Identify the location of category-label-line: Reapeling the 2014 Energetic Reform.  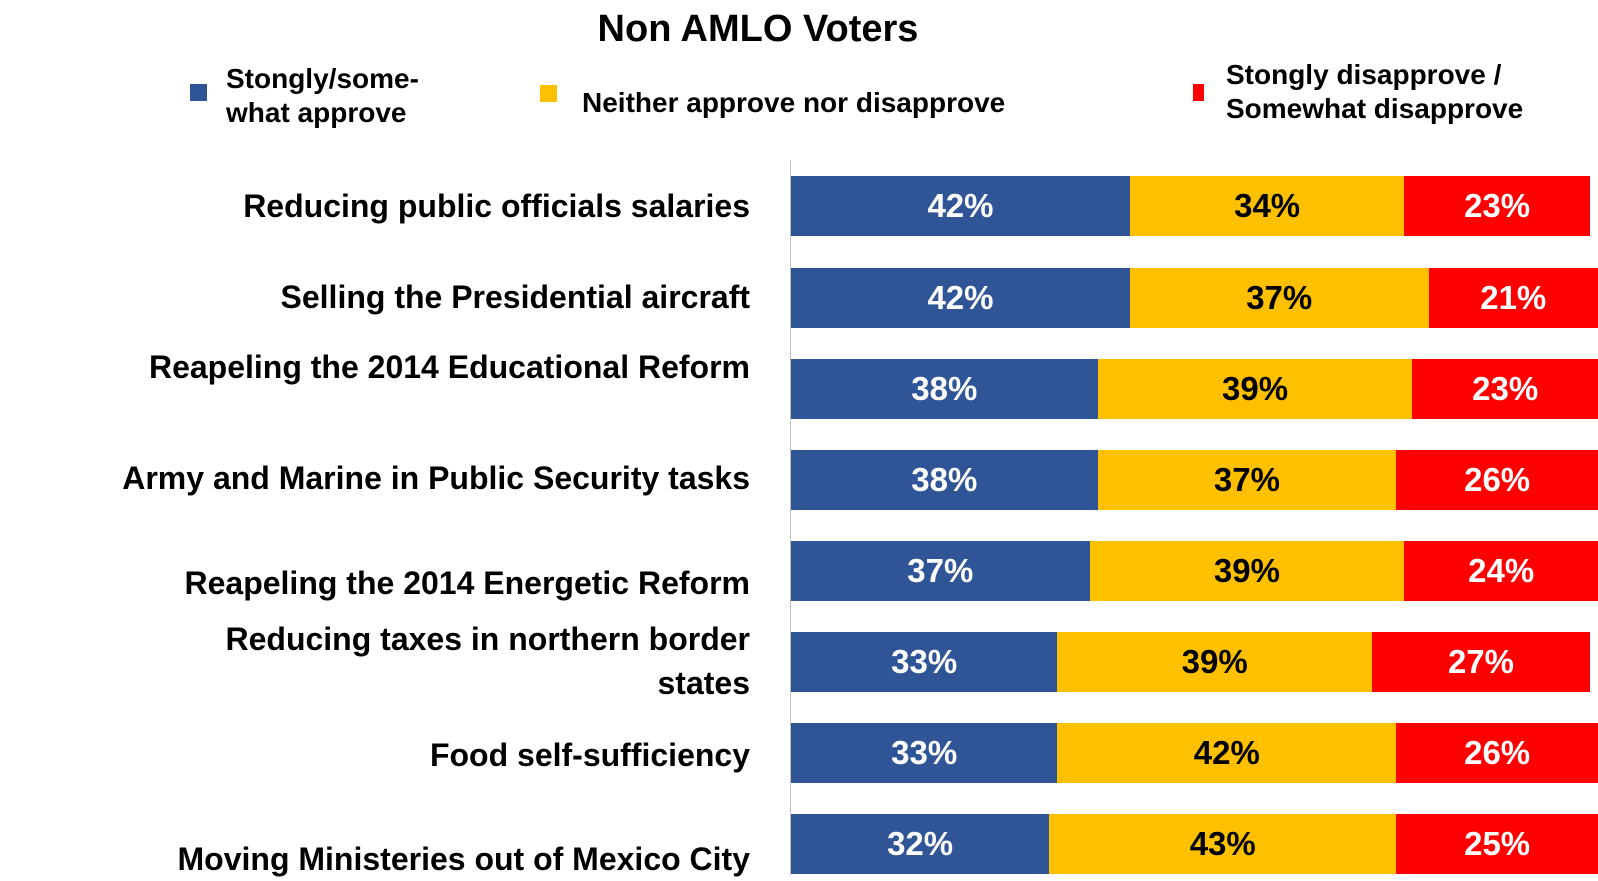
(467, 583).